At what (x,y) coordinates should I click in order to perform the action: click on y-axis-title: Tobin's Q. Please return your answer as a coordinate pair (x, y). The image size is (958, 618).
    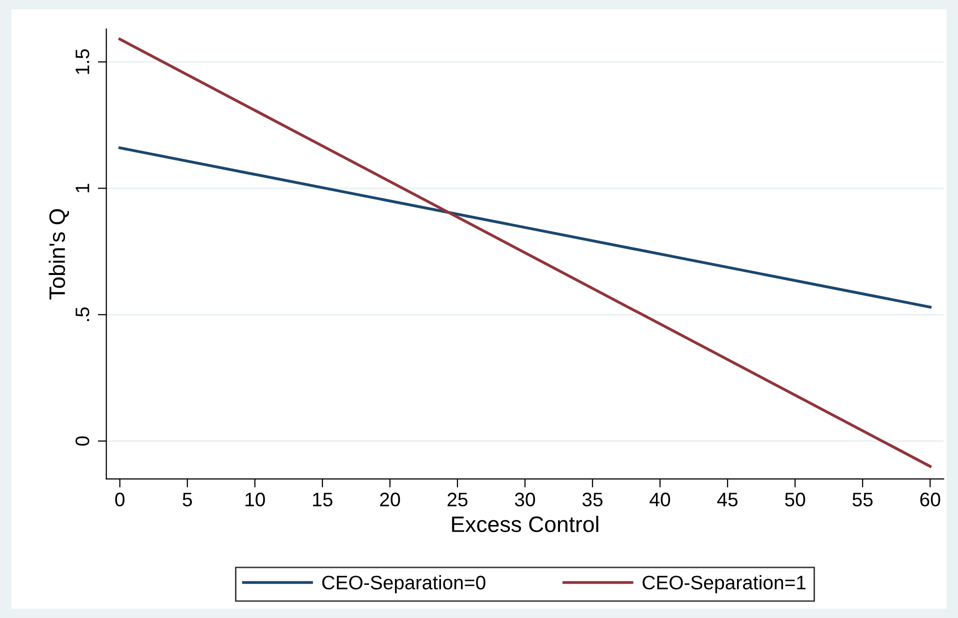
    Looking at the image, I should click on (59, 254).